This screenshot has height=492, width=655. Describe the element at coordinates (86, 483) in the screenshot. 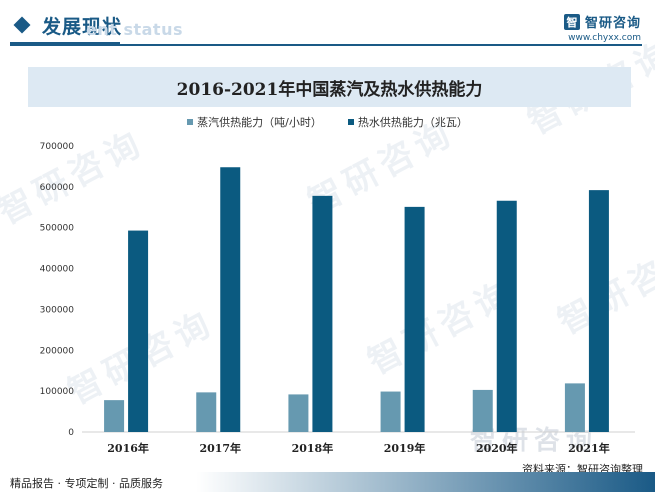

I see `footer-services: 精品报告 · 专项定制 · 品质服务` at that location.